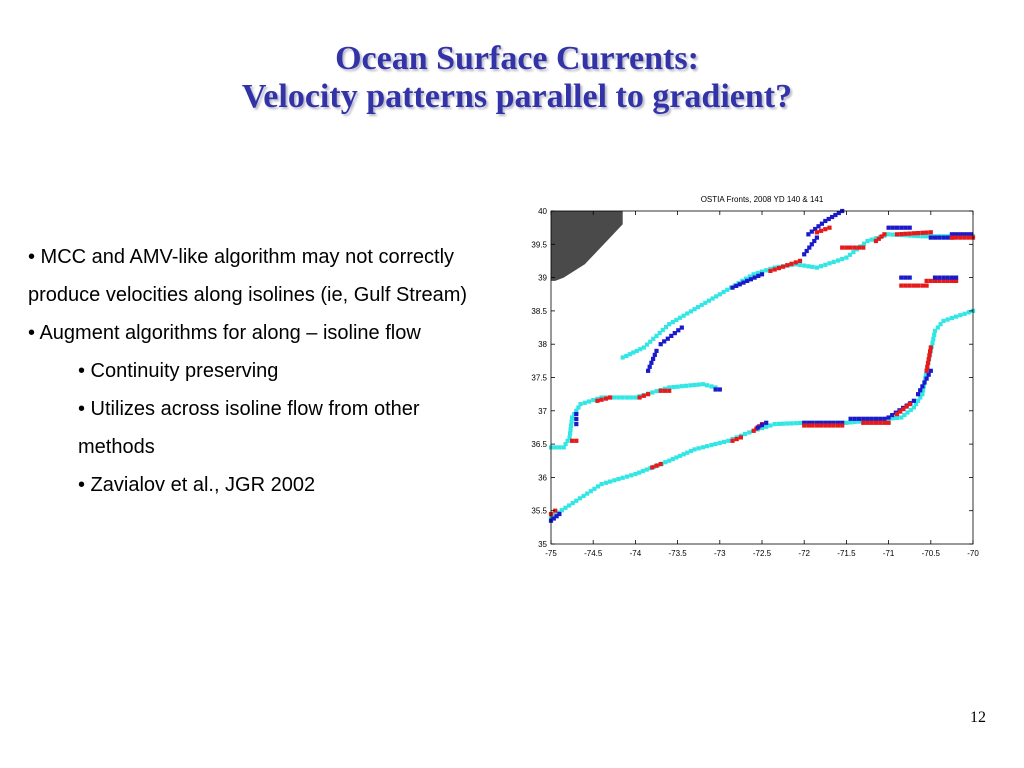 The height and width of the screenshot is (768, 1024). I want to click on y-tick-label: 36.5, so click(539, 444).